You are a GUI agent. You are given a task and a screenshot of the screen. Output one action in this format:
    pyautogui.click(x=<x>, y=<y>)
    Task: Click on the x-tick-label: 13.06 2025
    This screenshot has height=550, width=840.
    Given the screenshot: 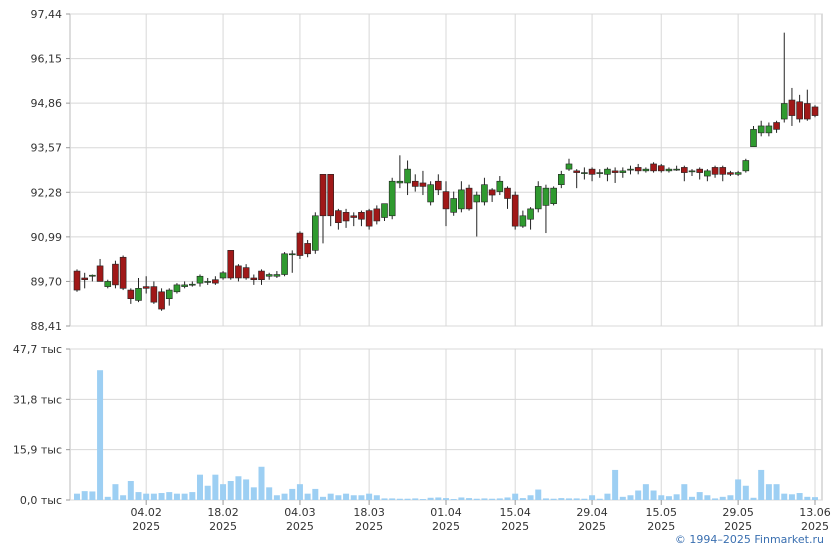 What is the action you would take?
    pyautogui.click(x=815, y=519)
    